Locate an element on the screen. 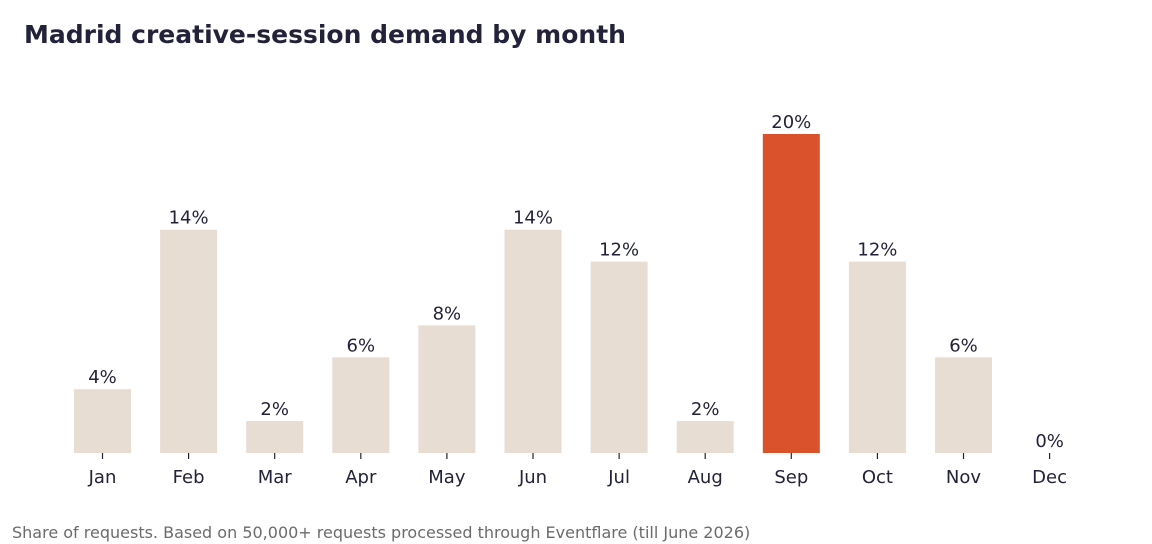 This screenshot has width=1152, height=544. bar-mar is located at coordinates (275, 437).